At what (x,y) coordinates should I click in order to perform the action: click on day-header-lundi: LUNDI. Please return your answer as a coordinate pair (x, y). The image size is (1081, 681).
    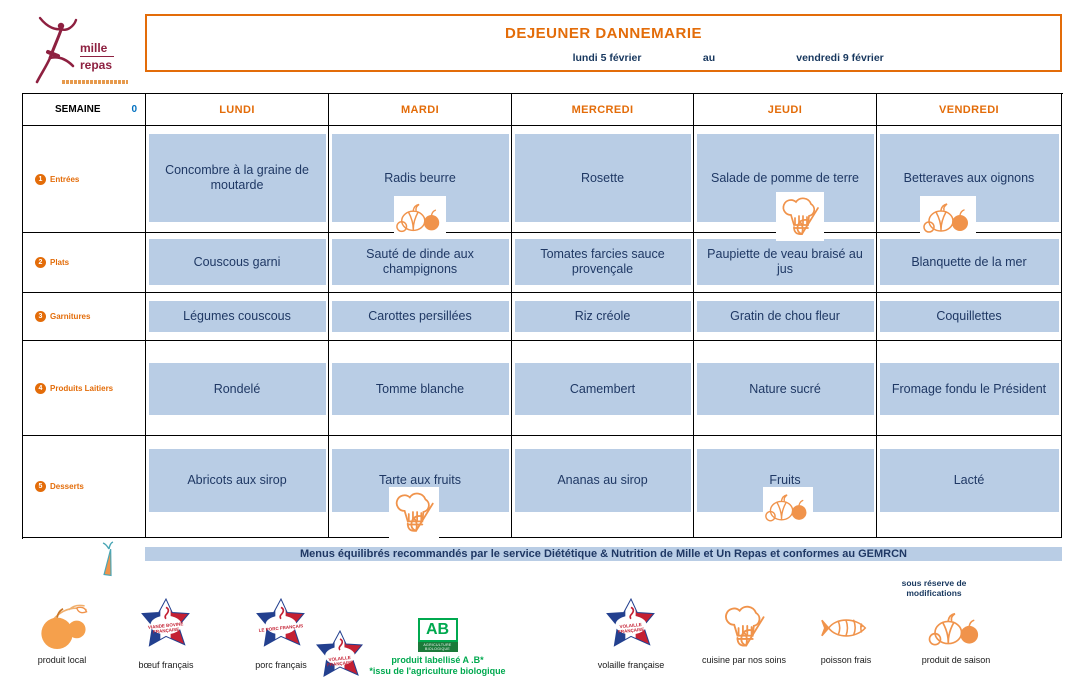
    Looking at the image, I should click on (237, 110).